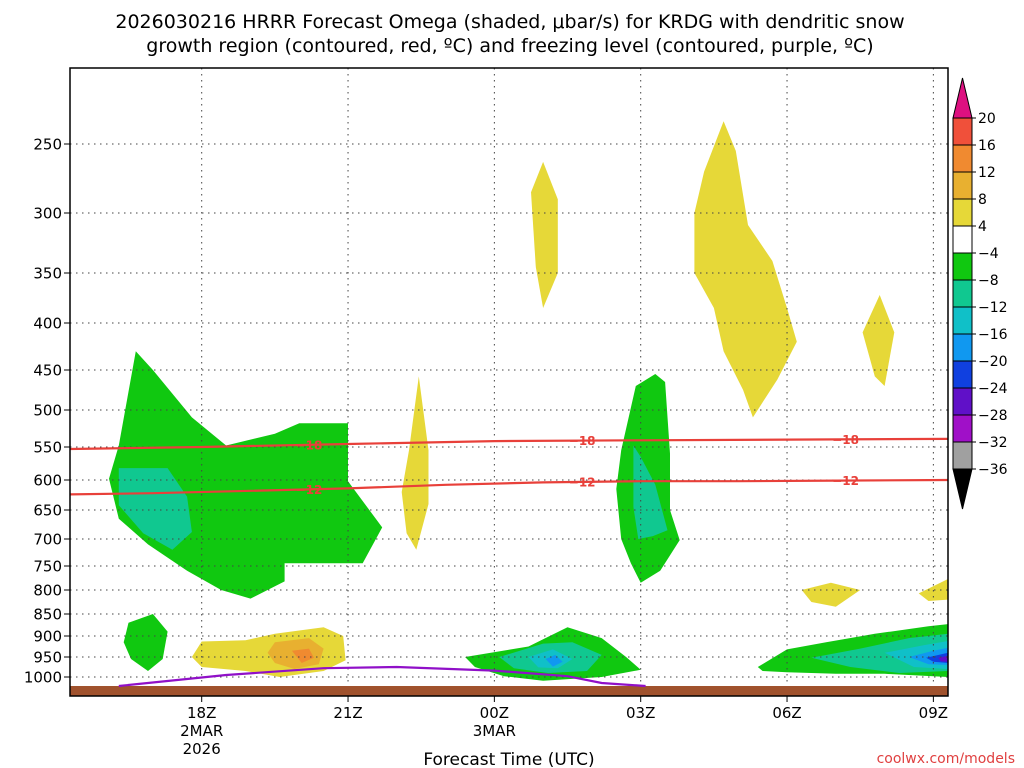  What do you see at coordinates (309, 445) in the screenshot?
I see `contour-label-dendritic-minus18-0: −18` at bounding box center [309, 445].